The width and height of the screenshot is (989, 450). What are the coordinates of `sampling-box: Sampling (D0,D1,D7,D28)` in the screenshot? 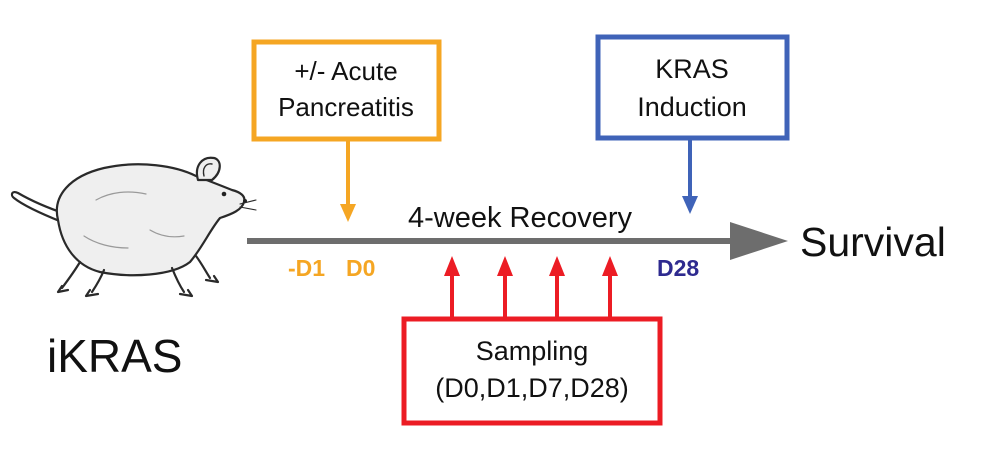 It's located at (532, 371).